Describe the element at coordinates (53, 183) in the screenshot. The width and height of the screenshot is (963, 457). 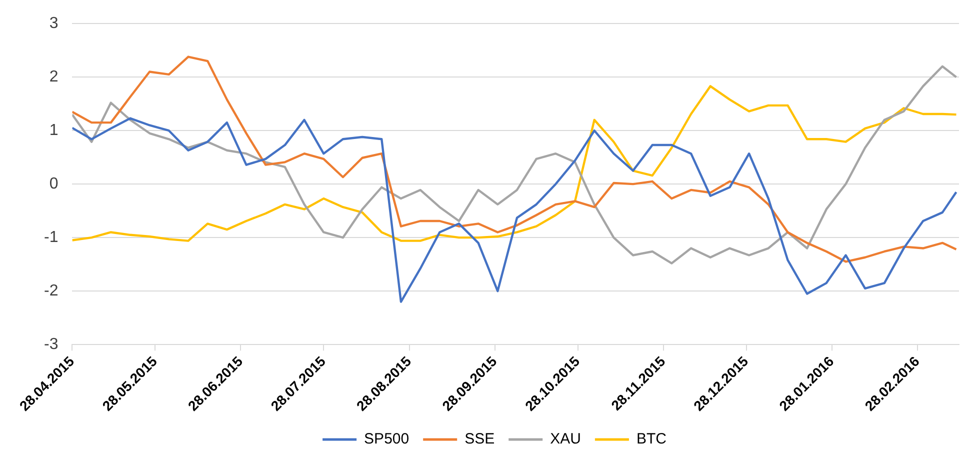
I see `y-tick-label: 0` at that location.